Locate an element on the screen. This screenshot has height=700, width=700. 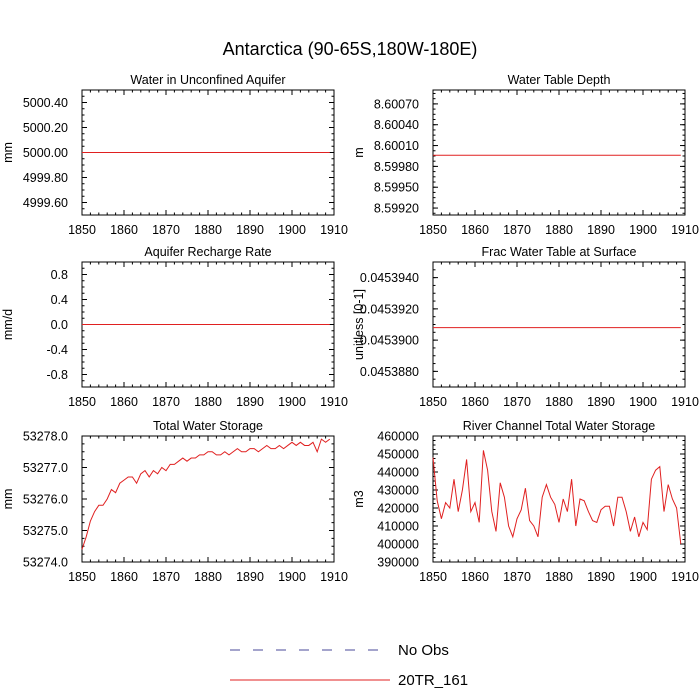
y-axis-label: mm/d is located at coordinates (8, 324).